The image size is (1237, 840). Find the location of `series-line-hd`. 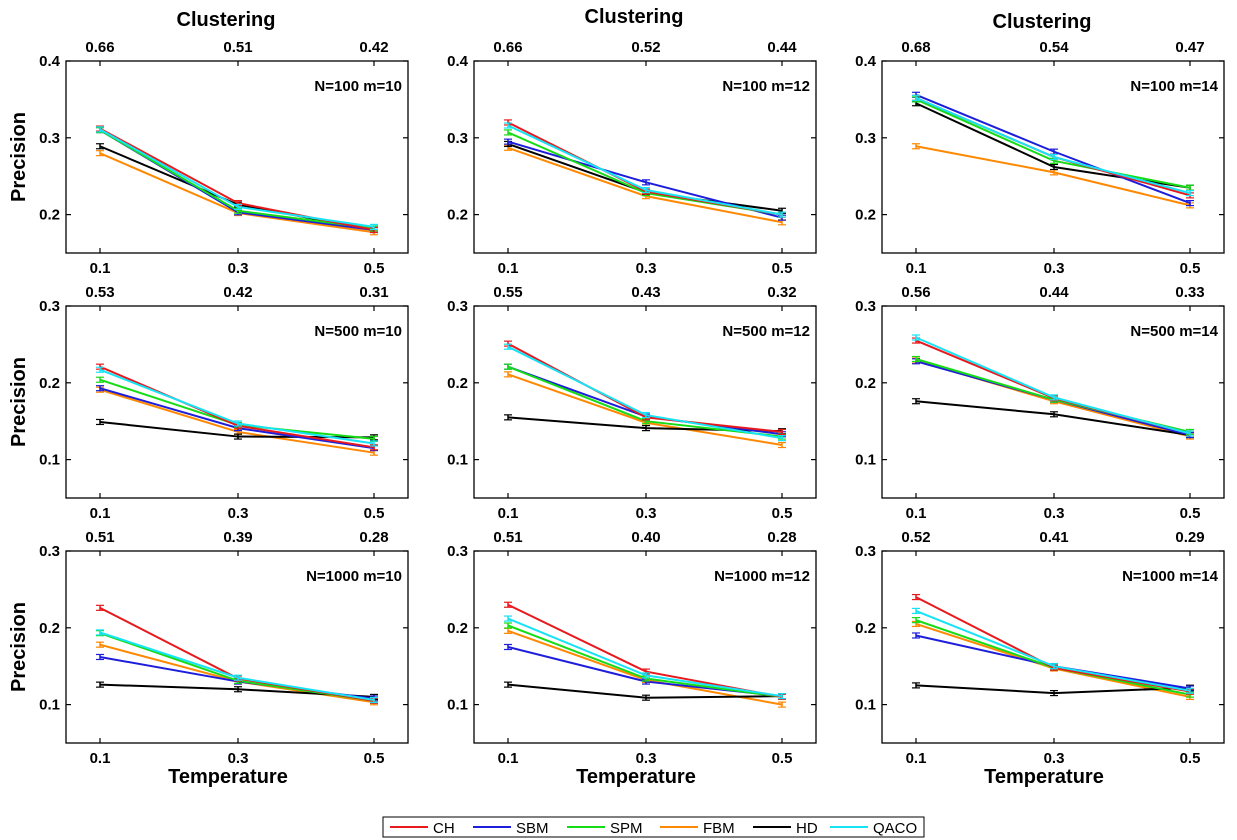

series-line-hd is located at coordinates (1053, 418).